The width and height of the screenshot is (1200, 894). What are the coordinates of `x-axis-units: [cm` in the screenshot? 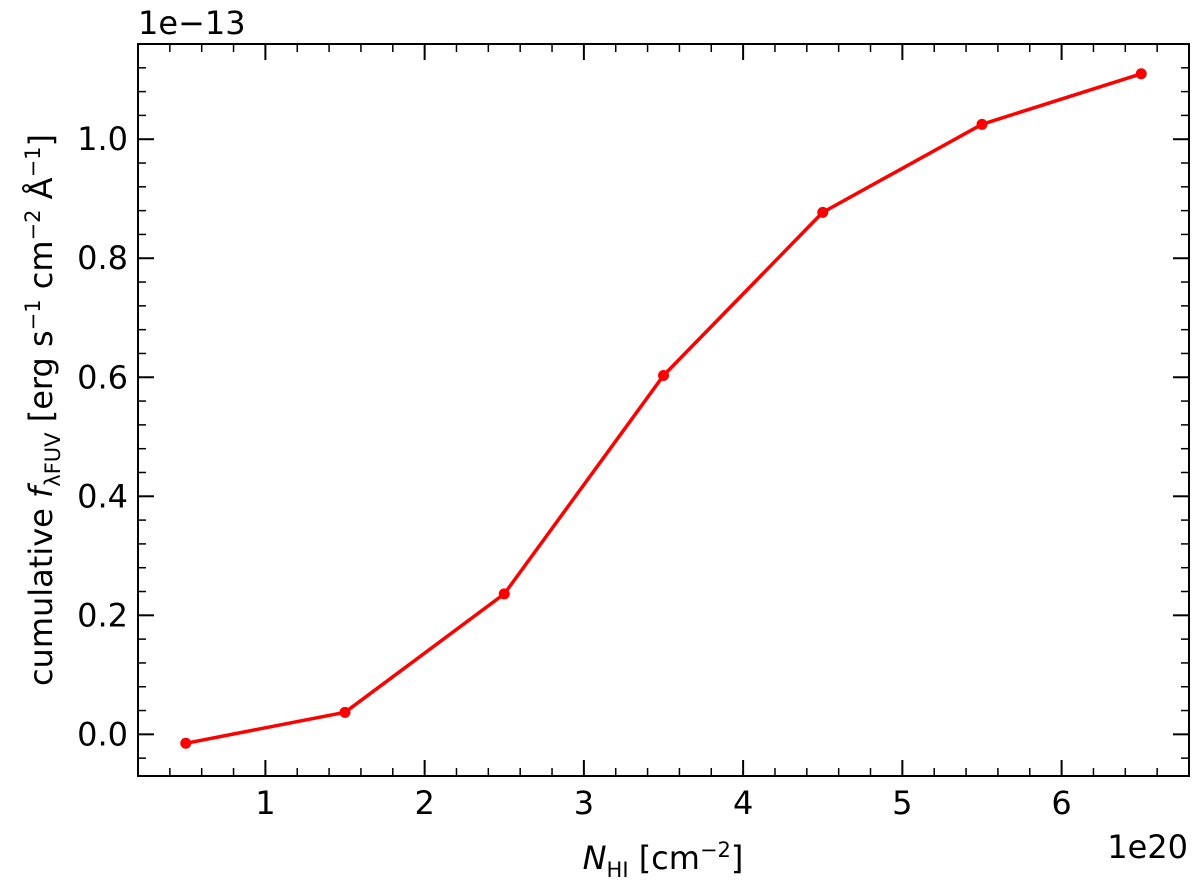 It's located at (664, 858).